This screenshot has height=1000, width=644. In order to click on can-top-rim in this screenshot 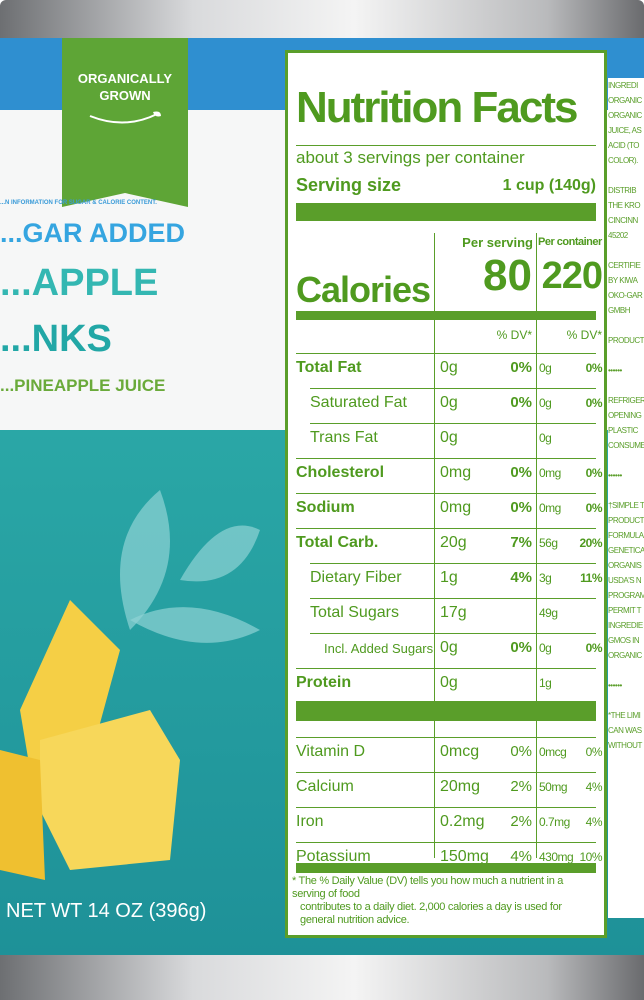, I will do `click(322, 20)`.